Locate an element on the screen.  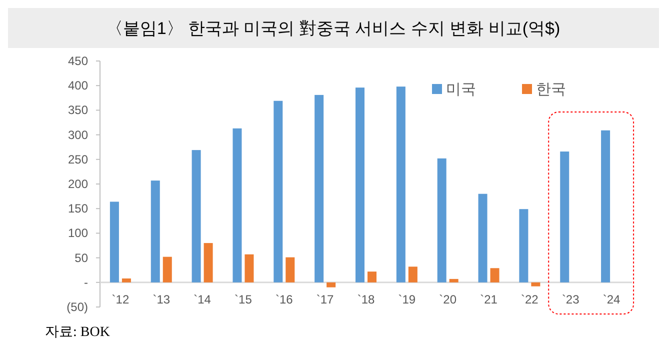
y-tick-label: 100 is located at coordinates (78, 233).